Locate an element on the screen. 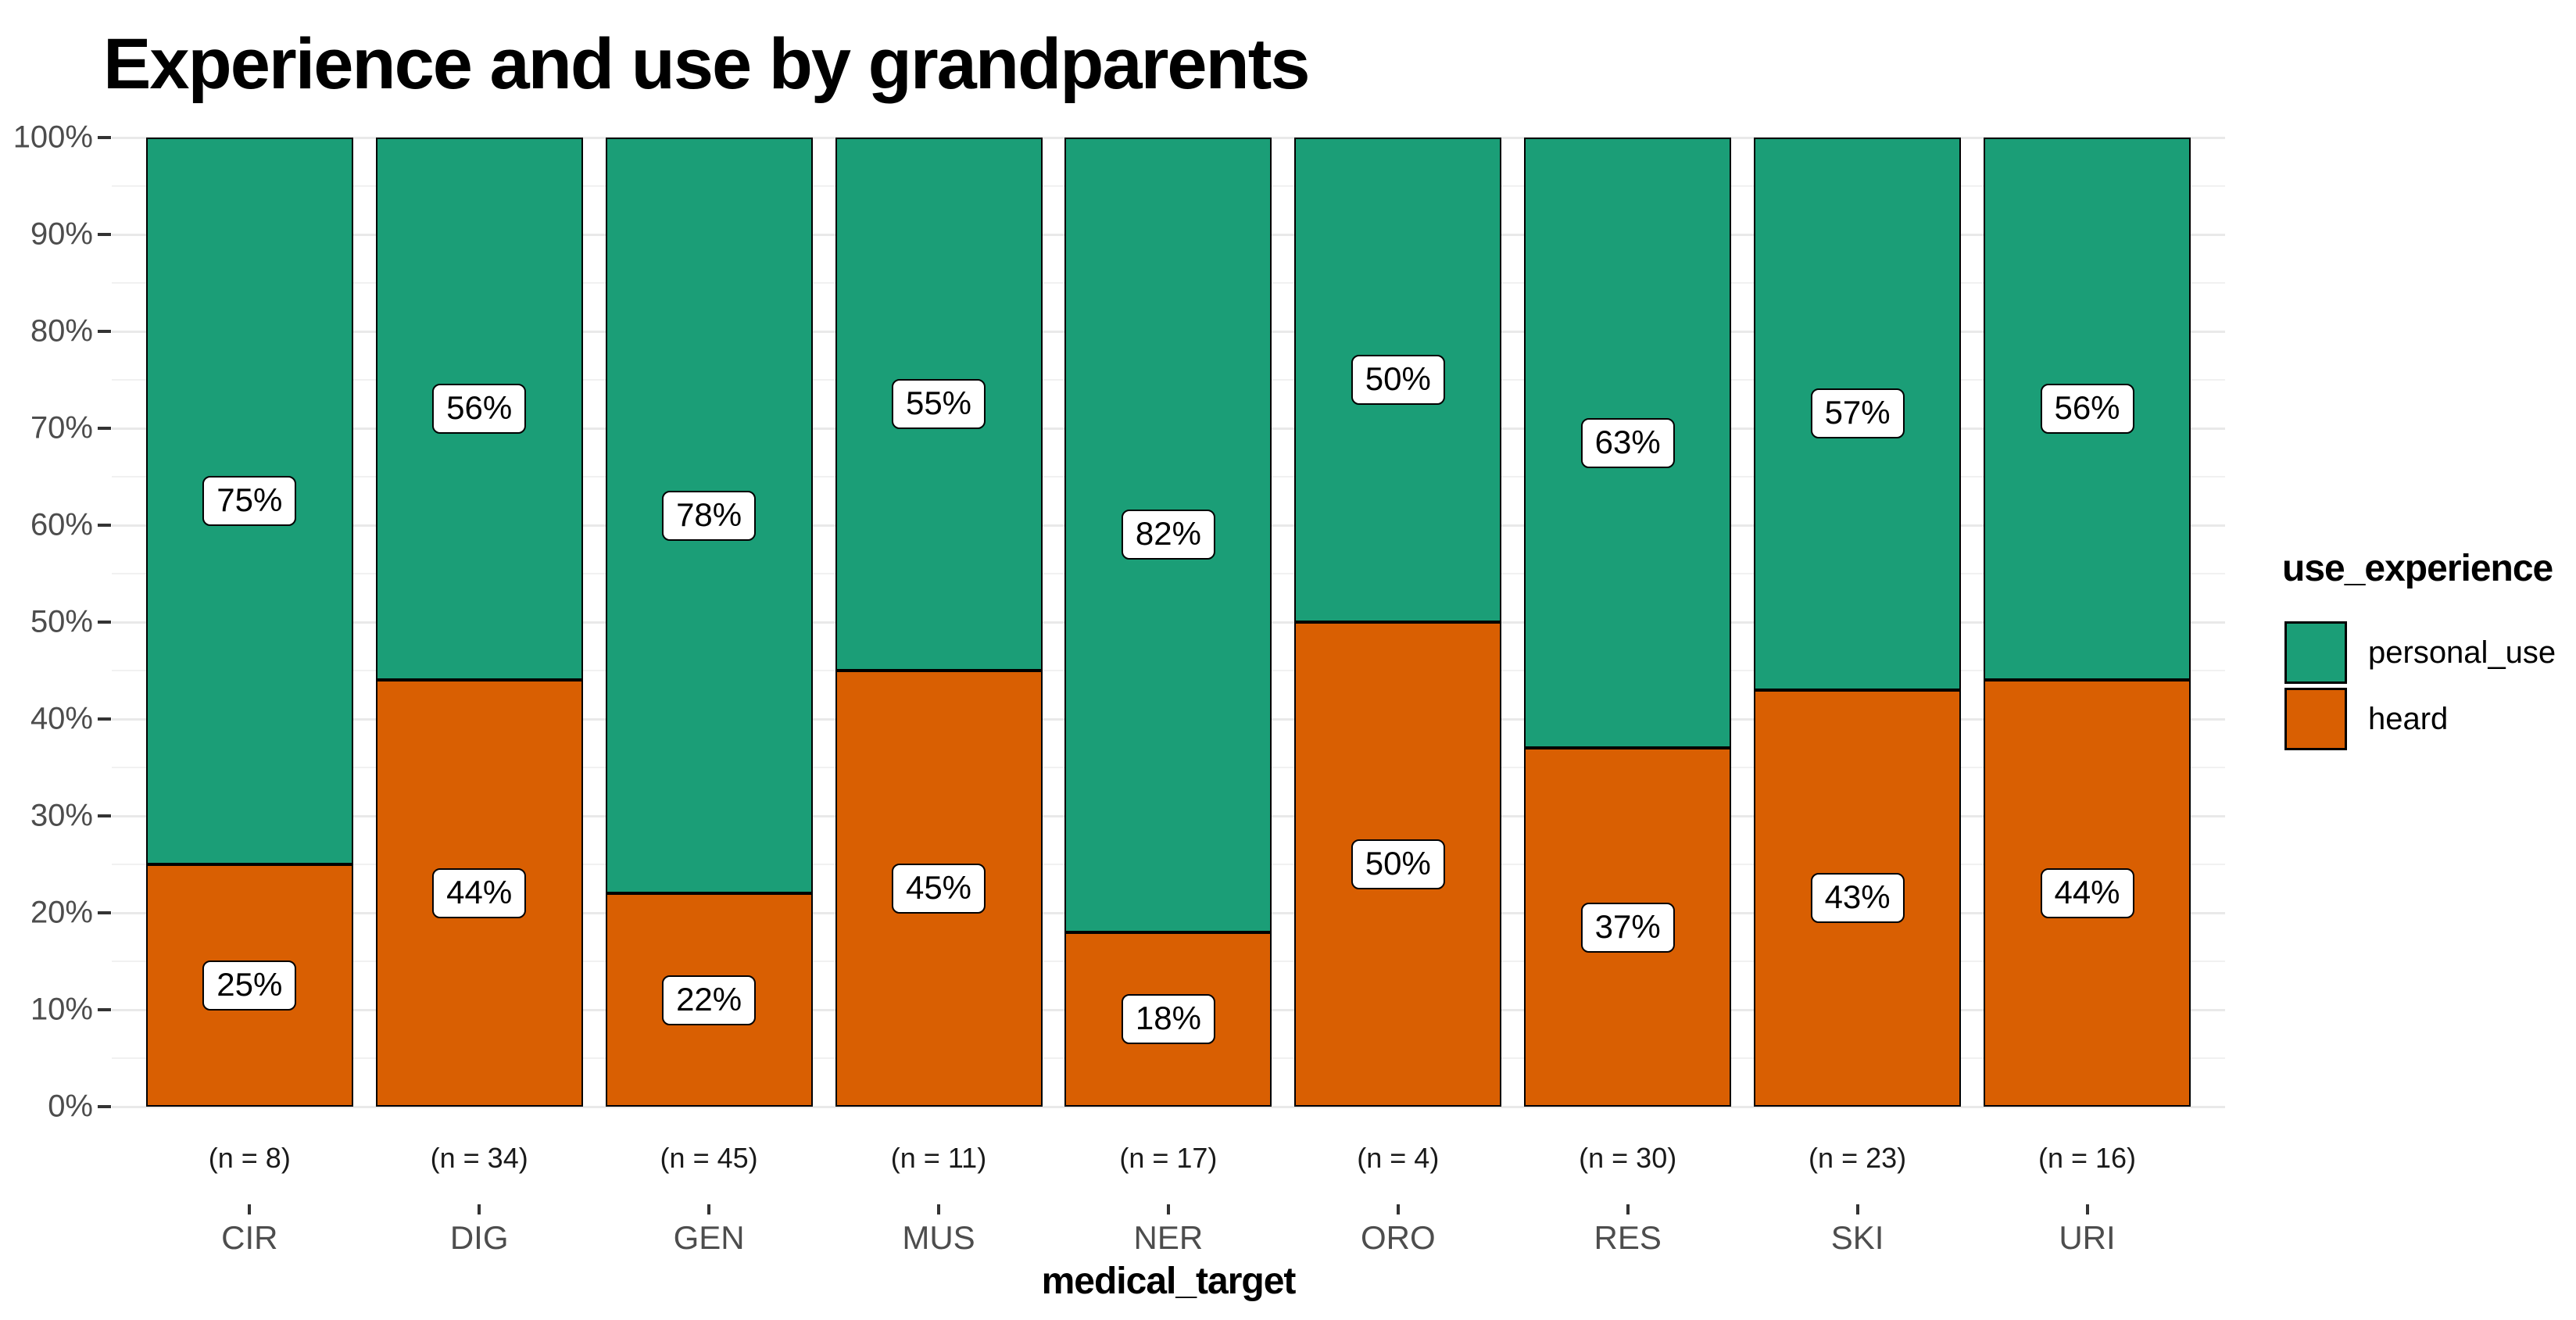 The height and width of the screenshot is (1320, 2576). data-label-personal-use-ORO: 50% is located at coordinates (1398, 380).